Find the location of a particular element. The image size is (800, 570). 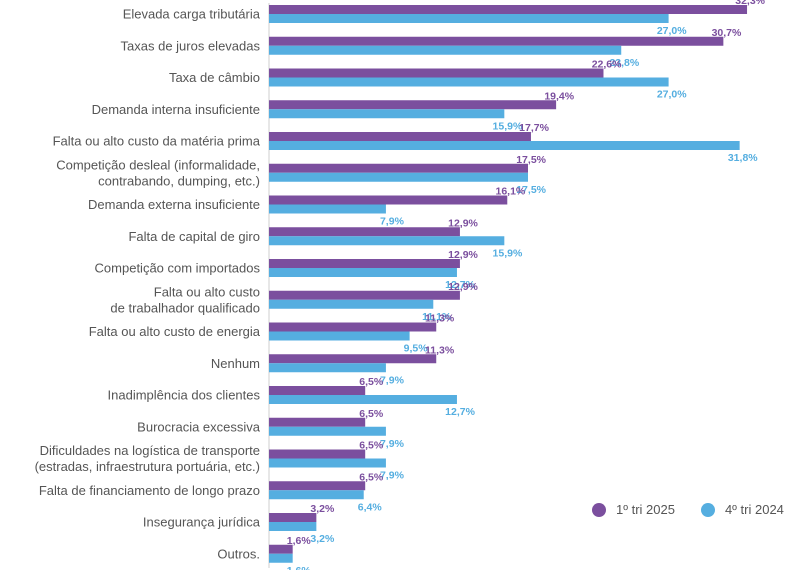

category-group: Taxas de juros elevadas 30,7% 23,8% is located at coordinates (431, 48).